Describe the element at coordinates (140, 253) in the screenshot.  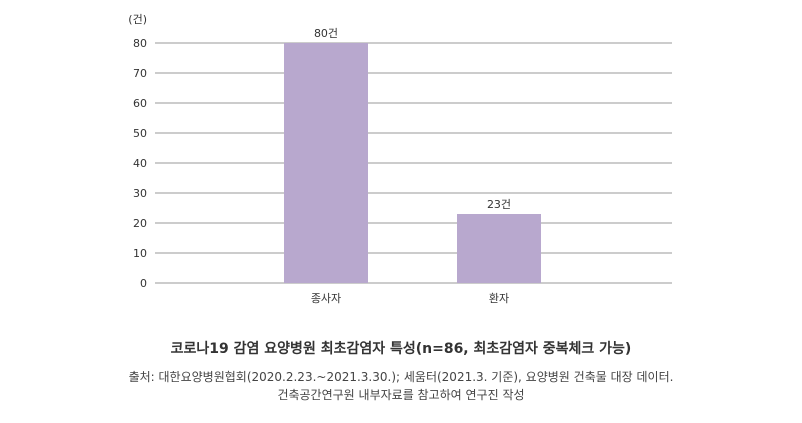
I see `y-tick-label: 10` at that location.